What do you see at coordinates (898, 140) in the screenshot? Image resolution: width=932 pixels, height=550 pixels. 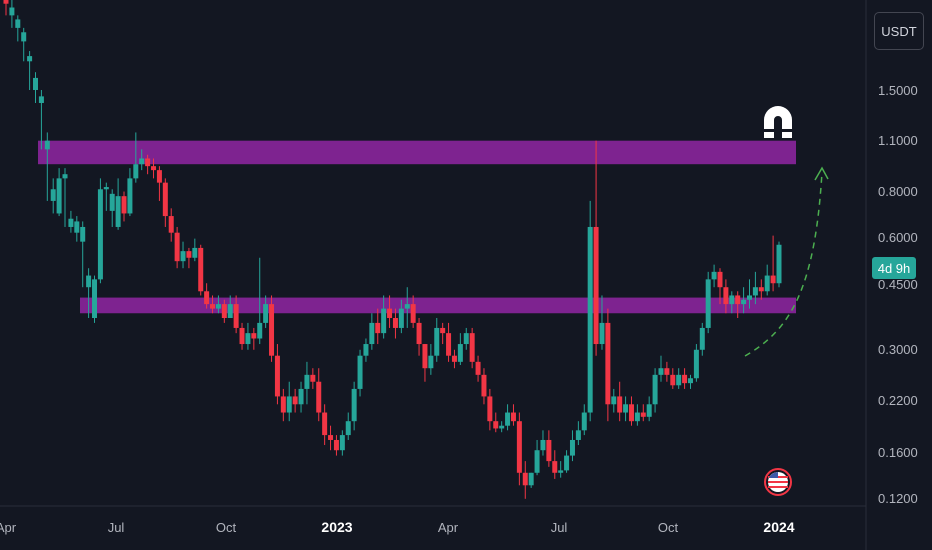 I see `price-tick-label: 1.1000` at bounding box center [898, 140].